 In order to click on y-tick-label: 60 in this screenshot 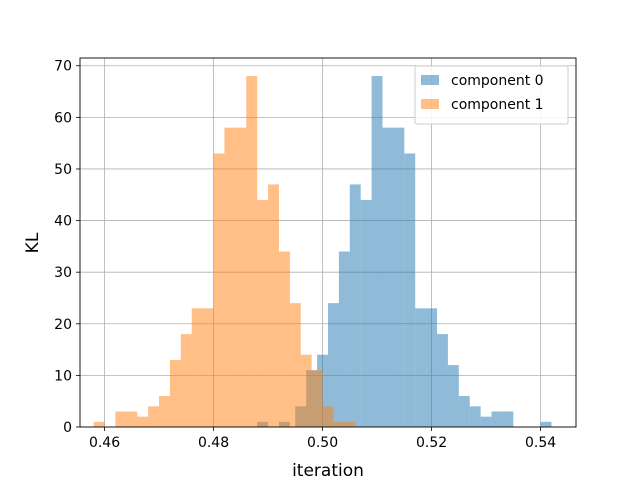, I will do `click(63, 118)`.